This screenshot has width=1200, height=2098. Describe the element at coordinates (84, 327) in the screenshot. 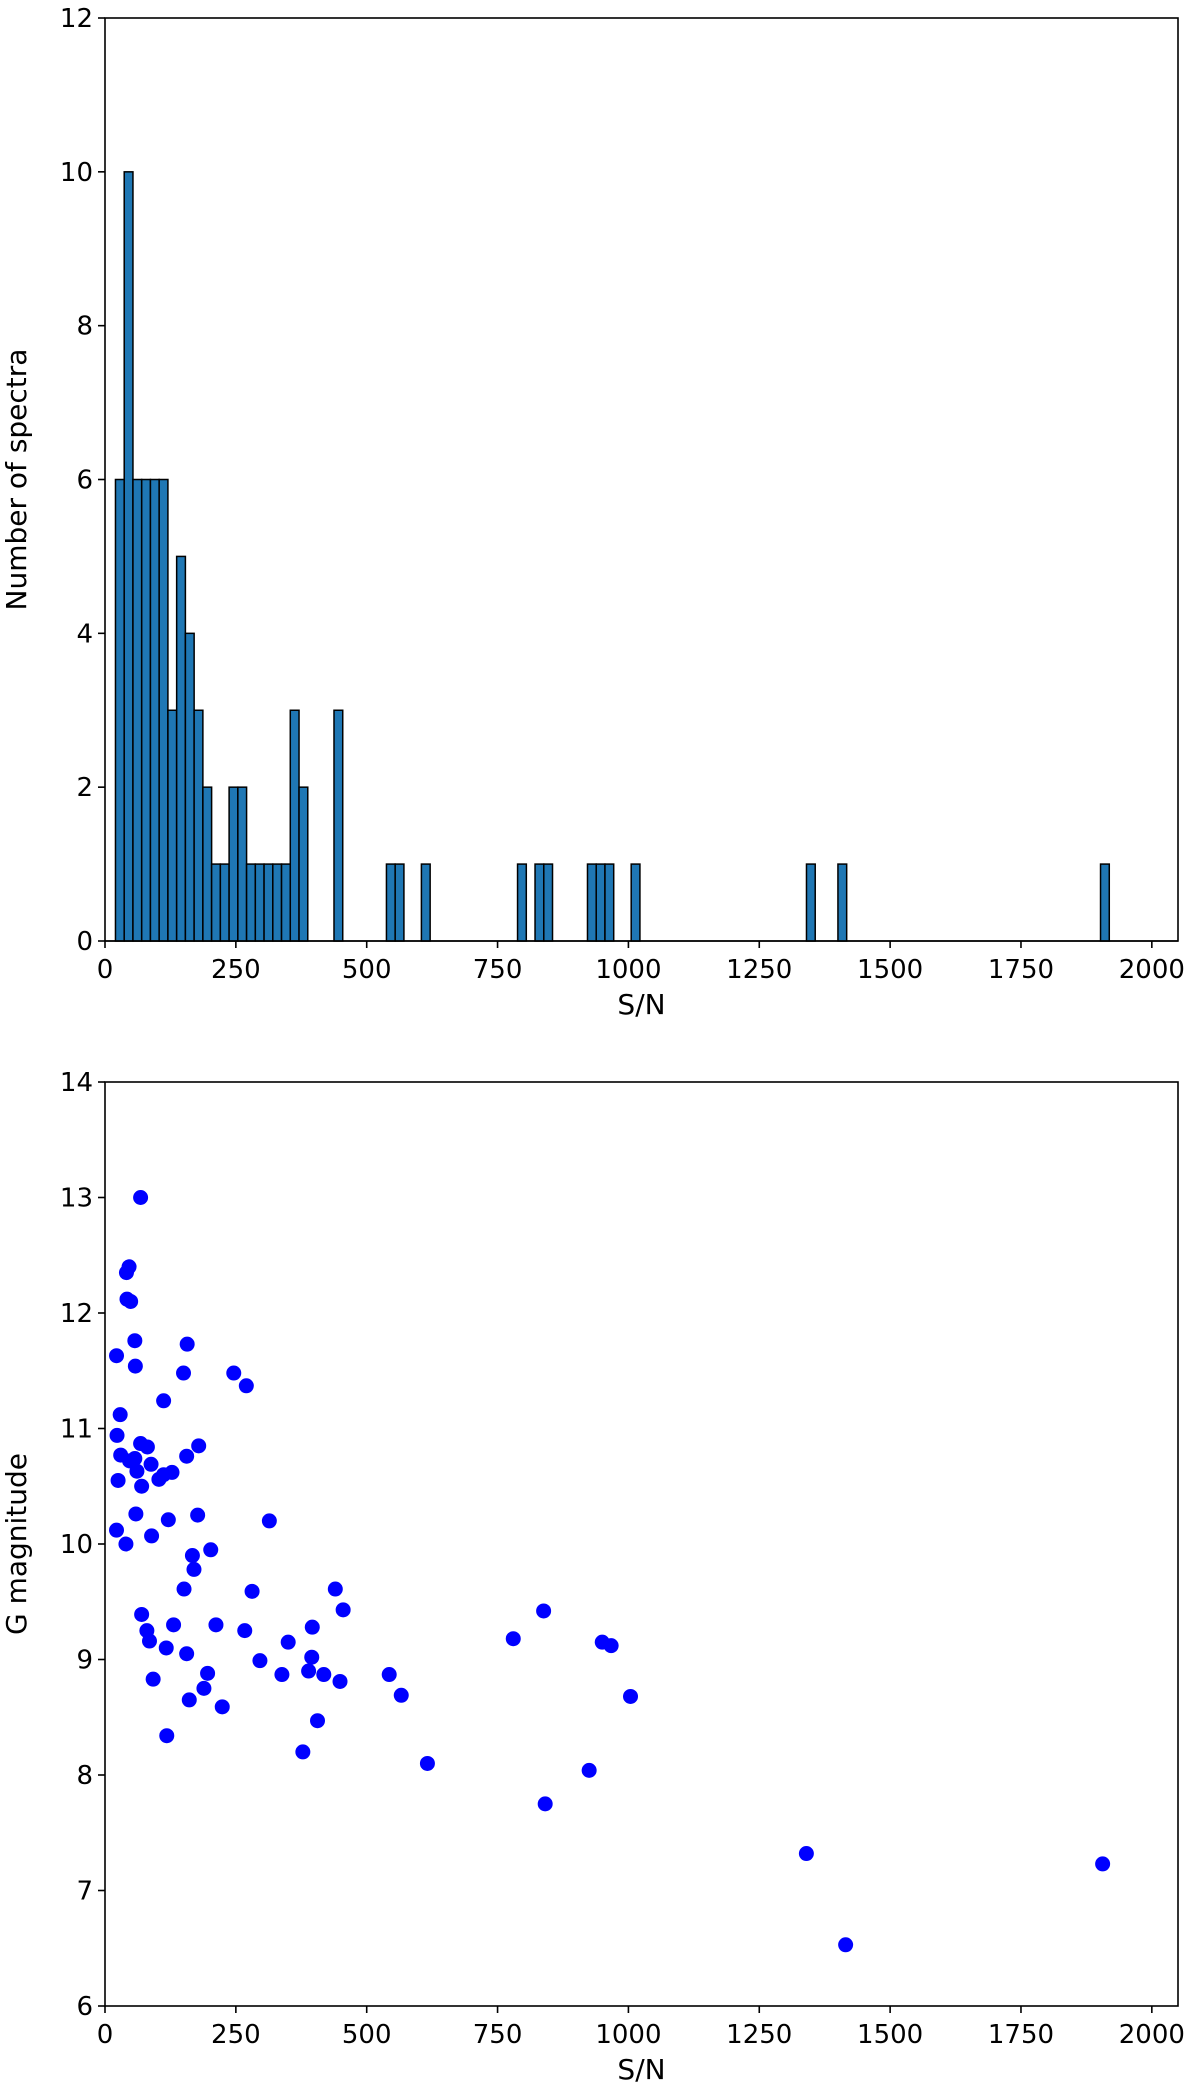

I see `hist-y-tick-label: 8` at that location.